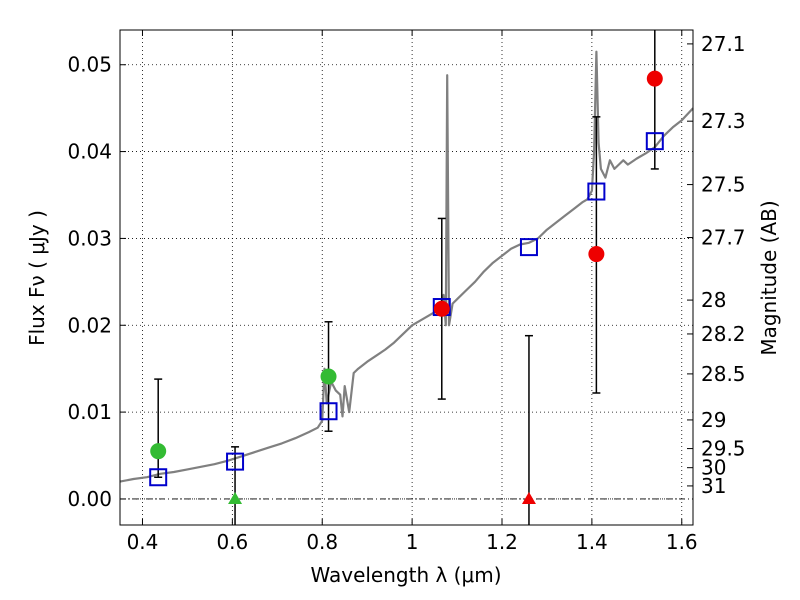  Describe the element at coordinates (89, 325) in the screenshot. I see `y-tick-label: 0.02` at that location.